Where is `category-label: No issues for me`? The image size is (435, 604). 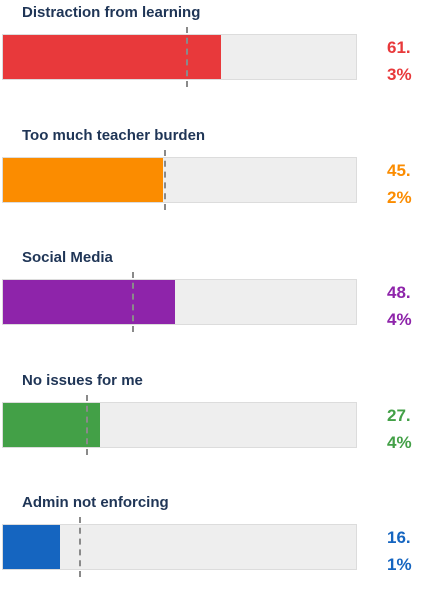
category-label: No issues for me is located at coordinates (82, 380).